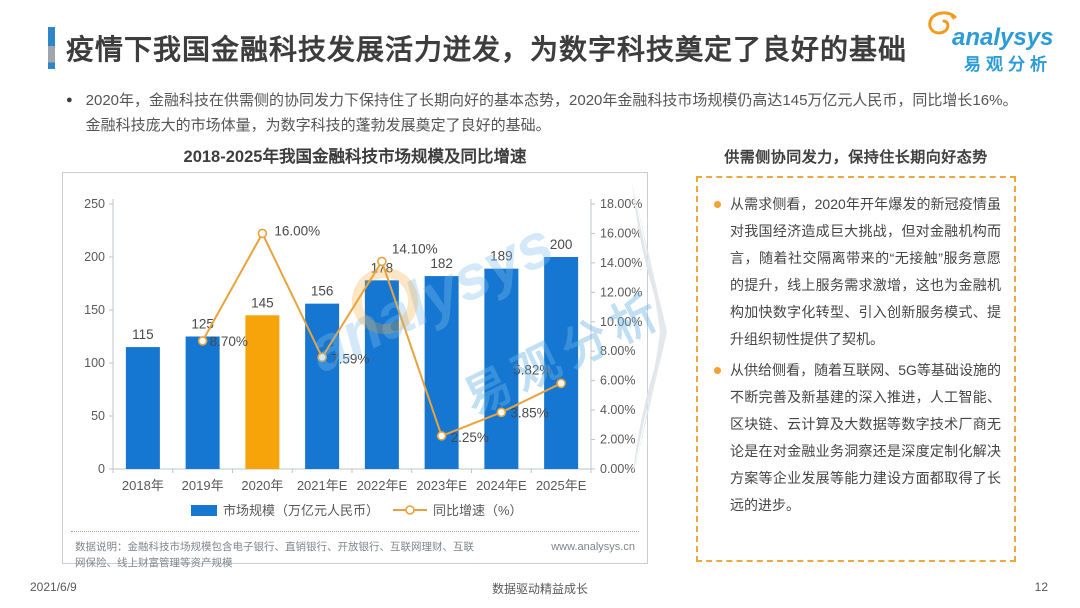 Image resolution: width=1080 pixels, height=608 pixels. Describe the element at coordinates (621, 292) in the screenshot. I see `right-axis-tick-label: 12.00%` at that location.